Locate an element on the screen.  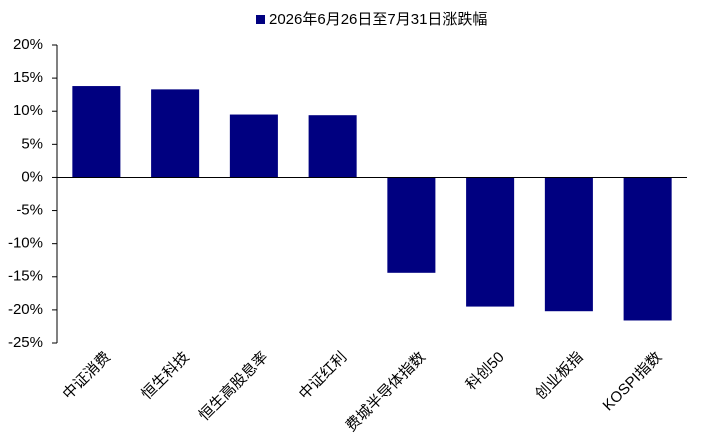
legend-label: 2026年6月26日至7月31日涨跌幅 is located at coordinates (378, 19).